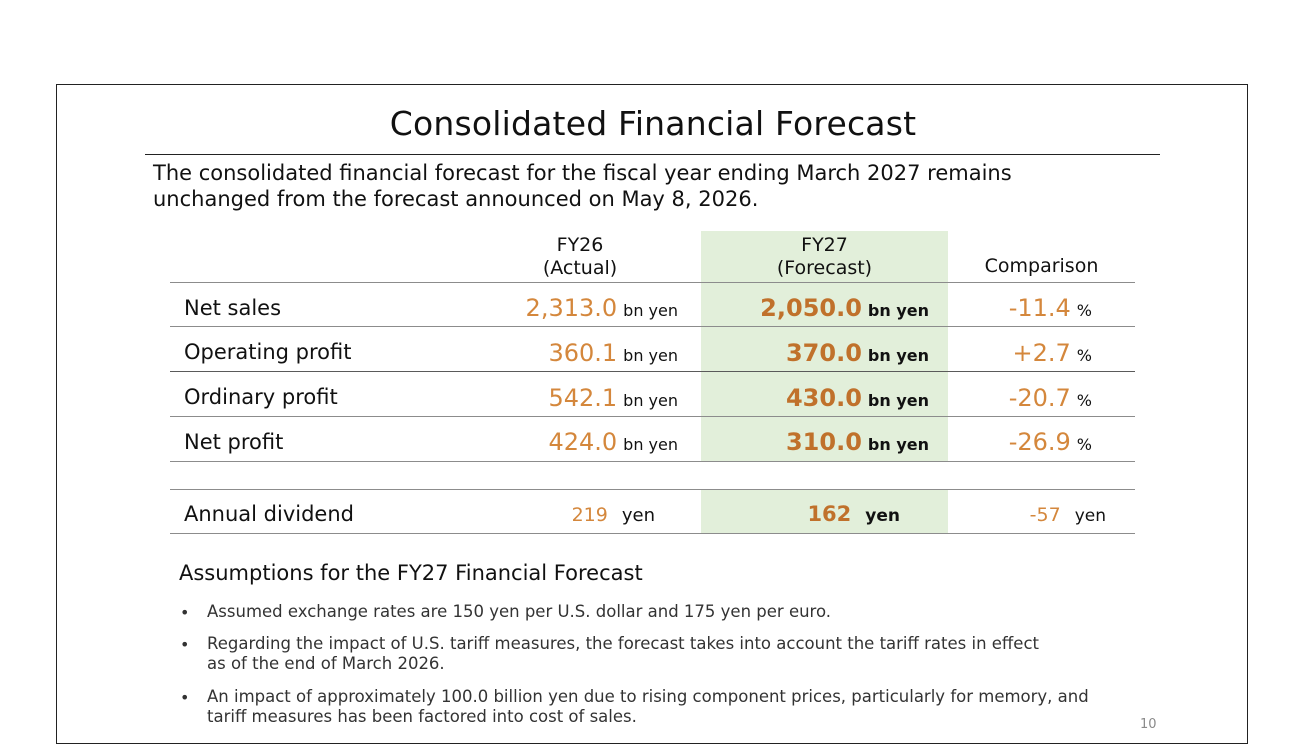  I want to click on page-number: 10, so click(1148, 724).